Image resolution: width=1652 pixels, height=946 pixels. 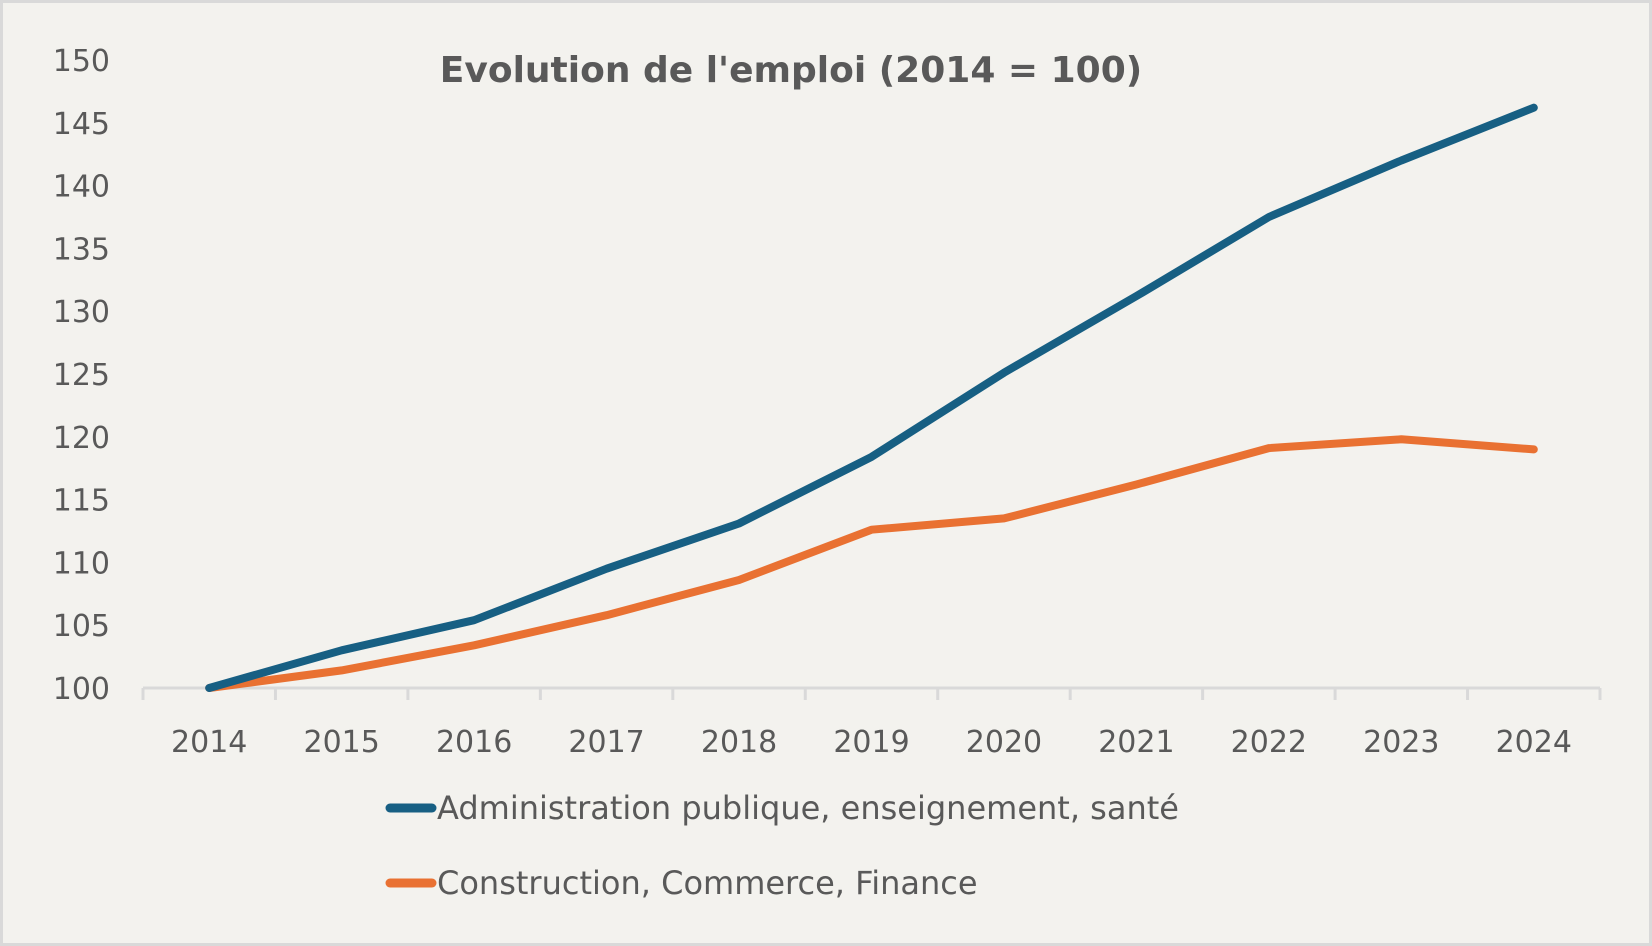 I want to click on legend-item-construction: Construction, Commerce, Finance, so click(x=681, y=883).